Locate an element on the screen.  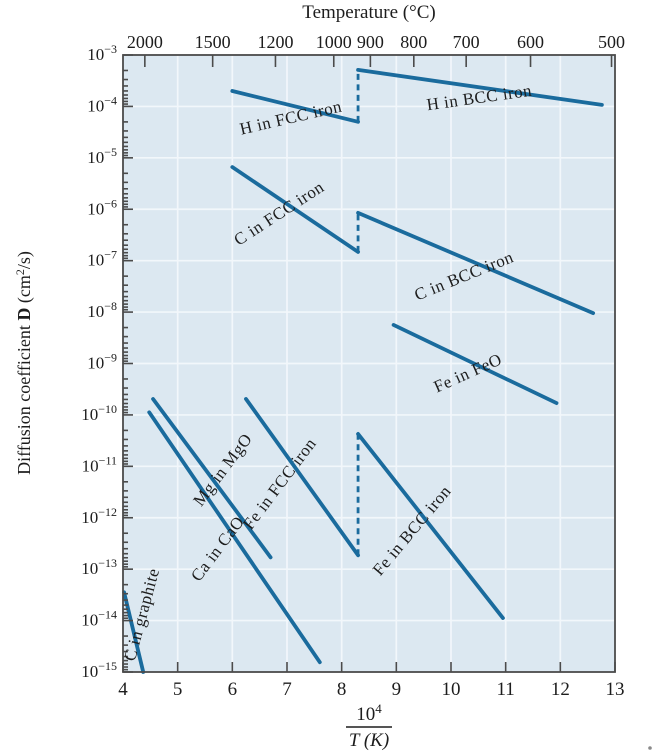
series-line-c-in-bcc-iron is located at coordinates (476, 263).